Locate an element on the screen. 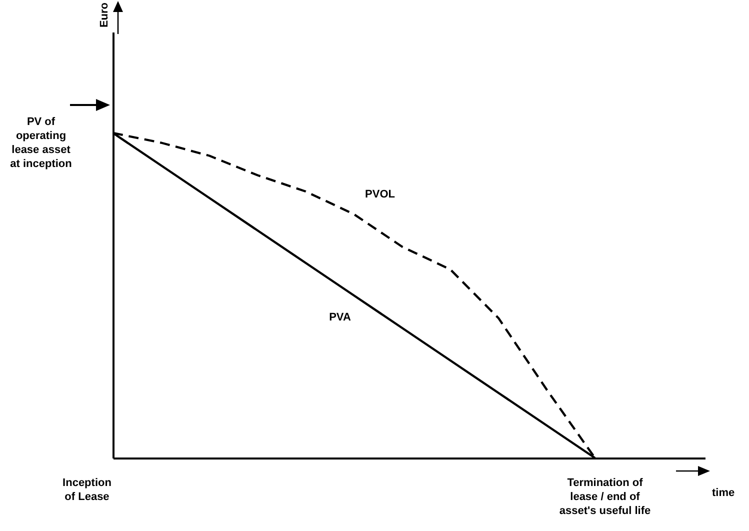 Image resolution: width=749 pixels, height=531 pixels. text: Termination of lease / end of asset's useful life is located at coordinates (605, 497).